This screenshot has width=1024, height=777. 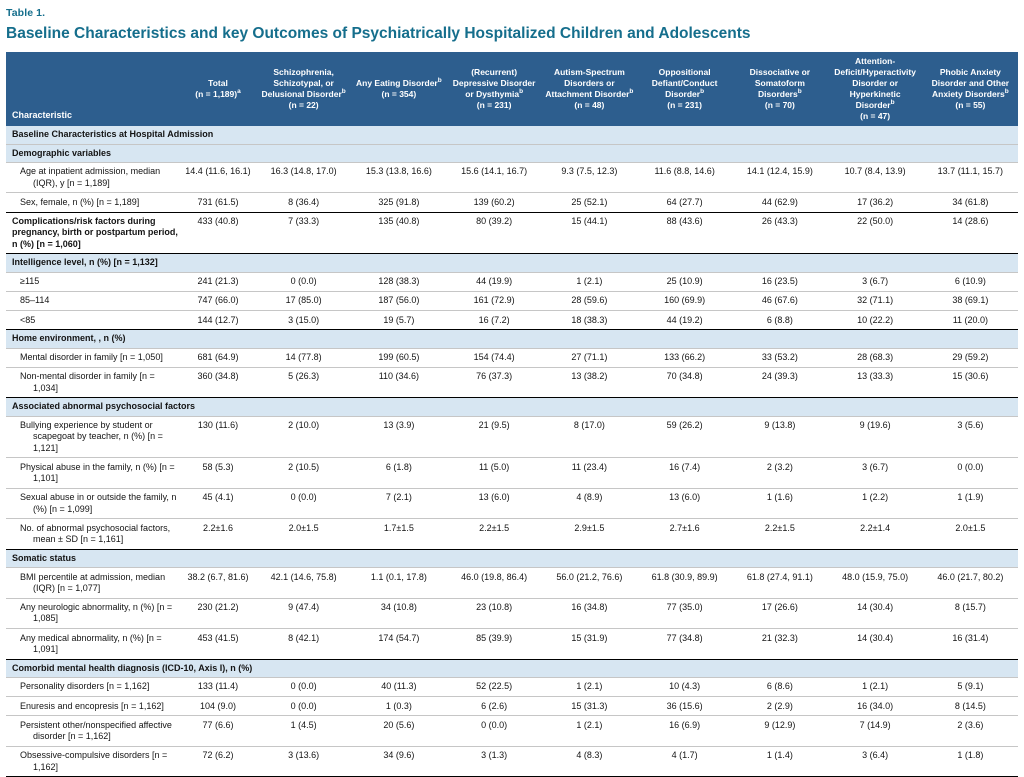 I want to click on cell-value: 34 (61.8), so click(x=970, y=201).